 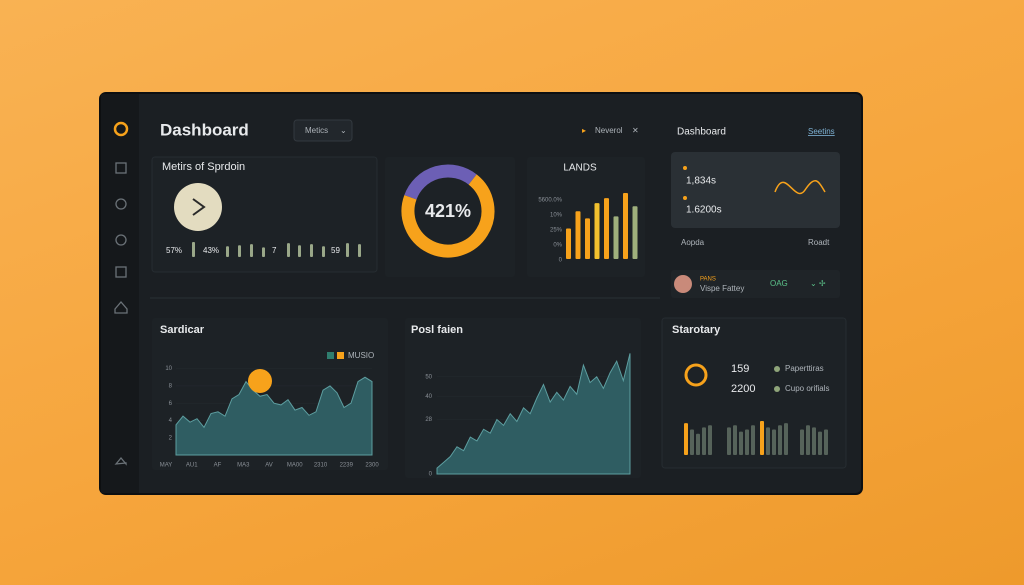 I want to click on y-tick-label: 10, so click(x=168, y=369).